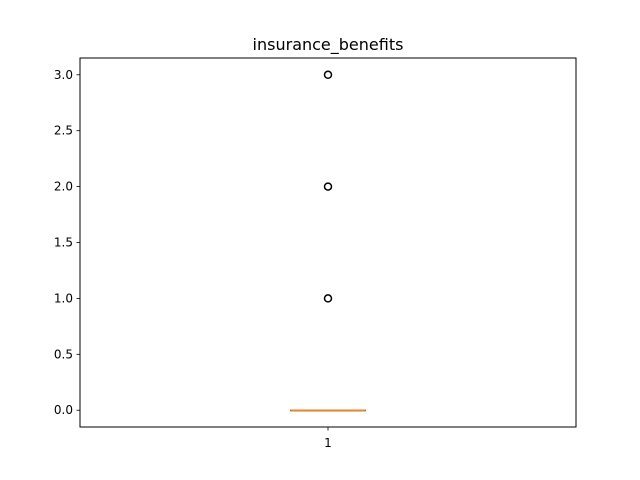  Describe the element at coordinates (63, 298) in the screenshot. I see `y-tick-label: 1.0` at that location.